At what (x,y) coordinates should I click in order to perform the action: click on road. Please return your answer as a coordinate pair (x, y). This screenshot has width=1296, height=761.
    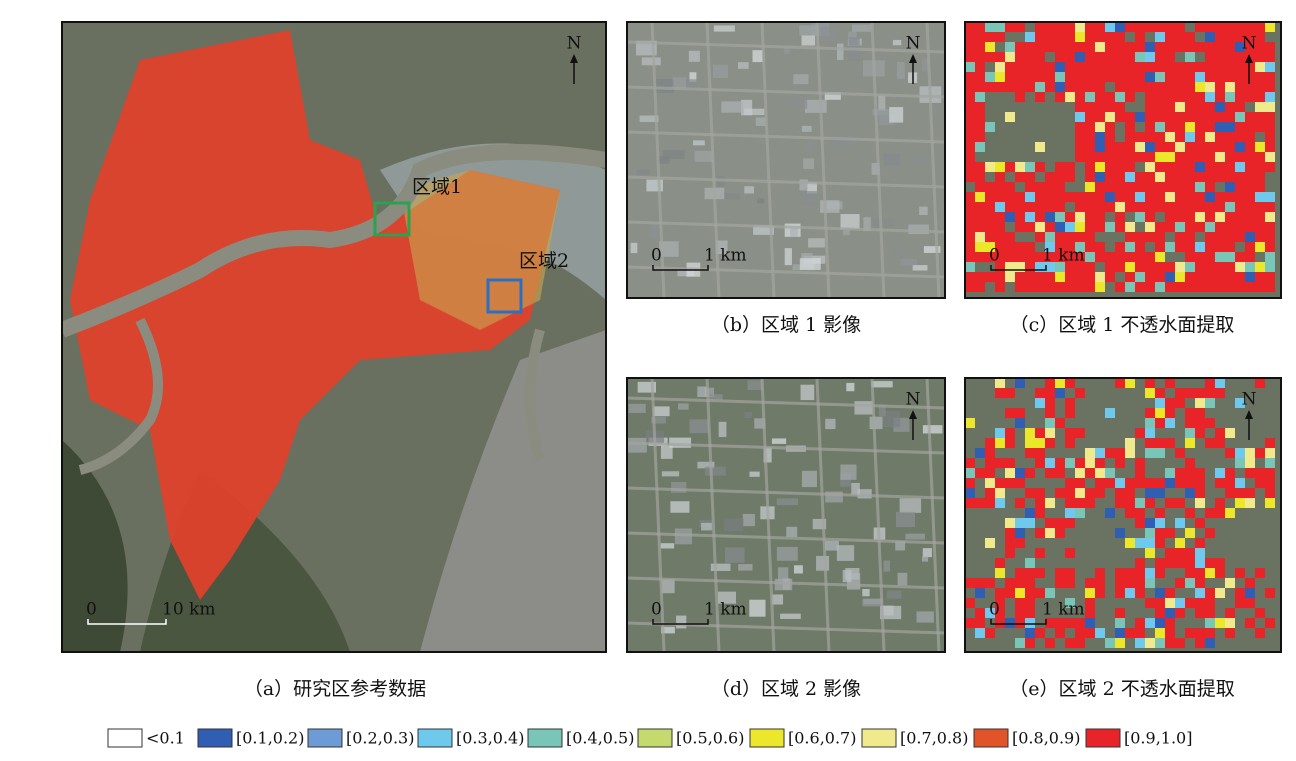
    Looking at the image, I should click on (658, 515).